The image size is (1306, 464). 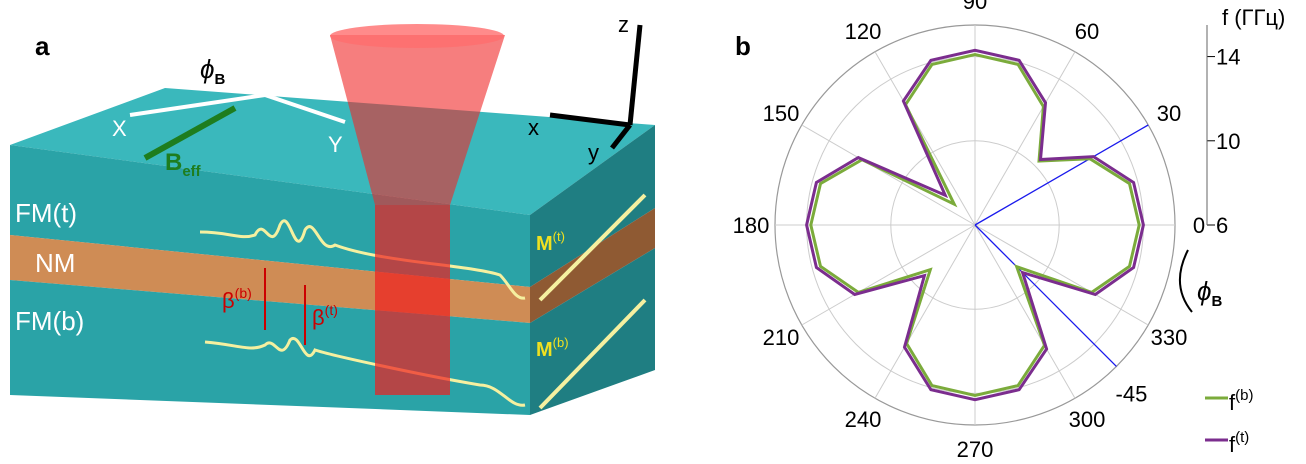 I want to click on m-b-arrow, so click(x=592, y=354).